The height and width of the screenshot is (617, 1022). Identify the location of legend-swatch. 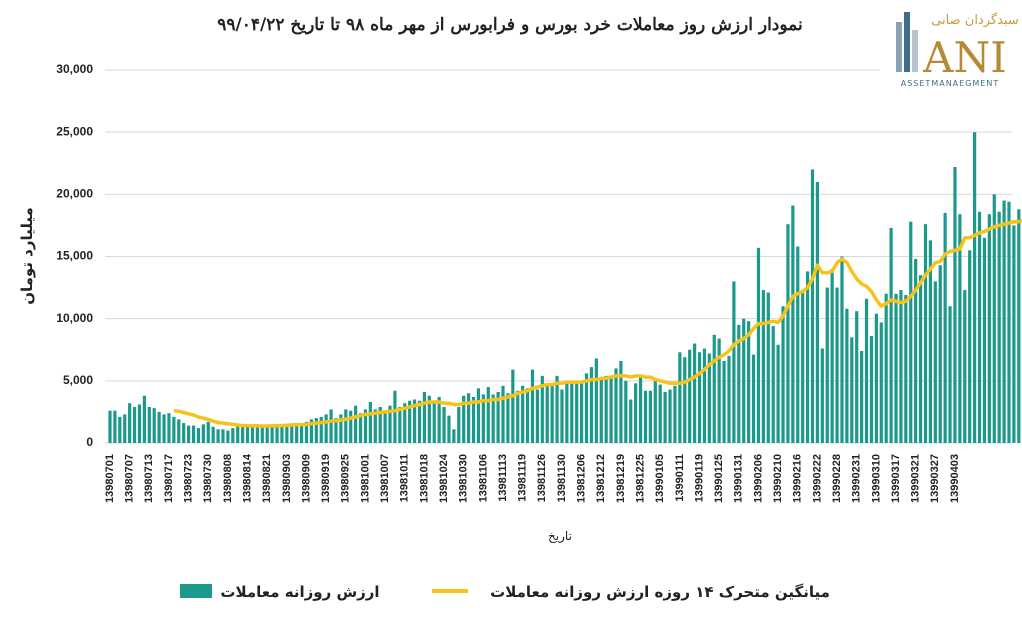
(196, 591).